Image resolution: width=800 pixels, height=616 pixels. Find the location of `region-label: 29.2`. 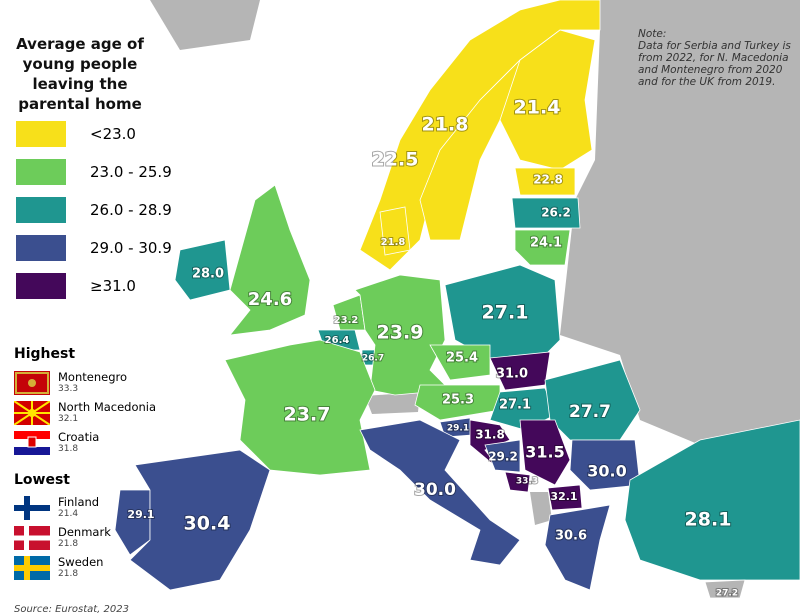

region-label: 29.2 is located at coordinates (503, 457).